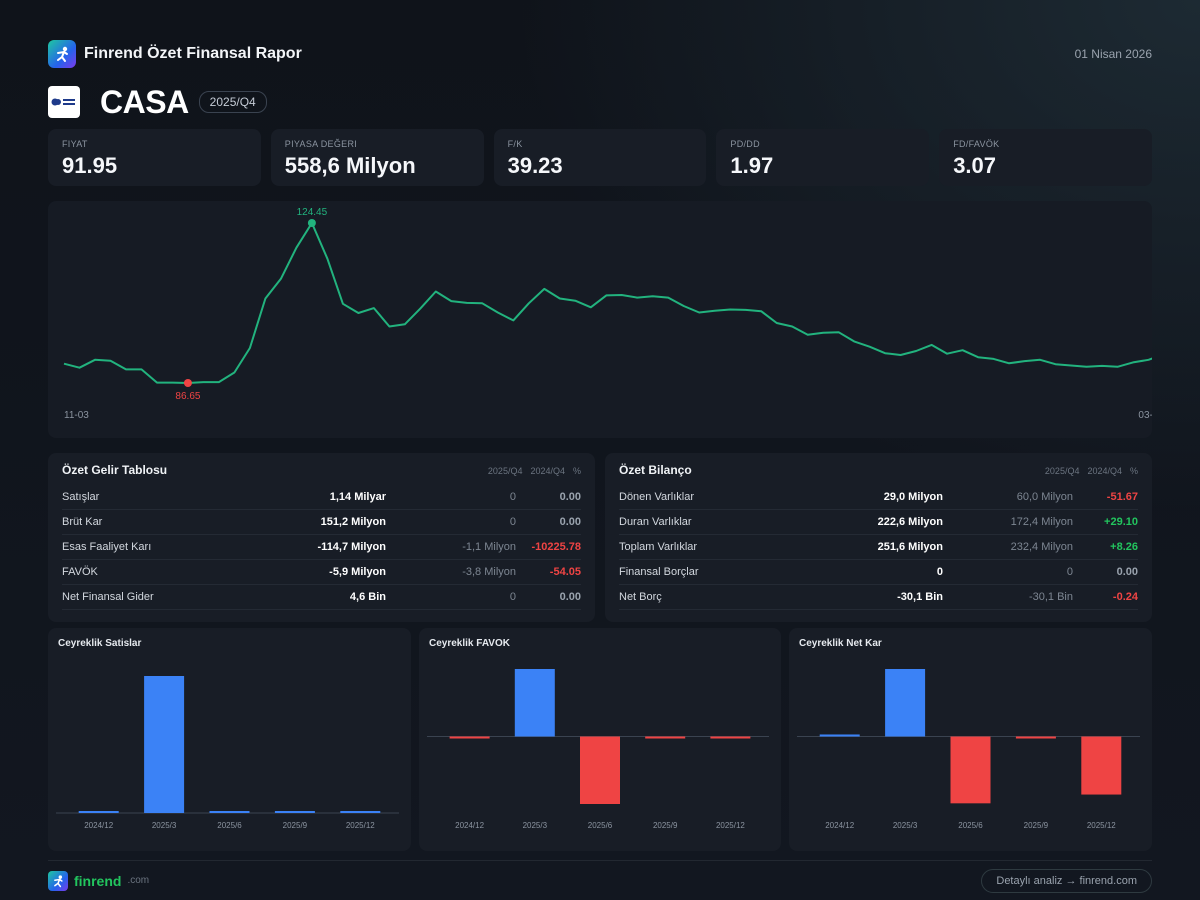  What do you see at coordinates (556, 547) in the screenshot?
I see `percent-change: -10225.78` at bounding box center [556, 547].